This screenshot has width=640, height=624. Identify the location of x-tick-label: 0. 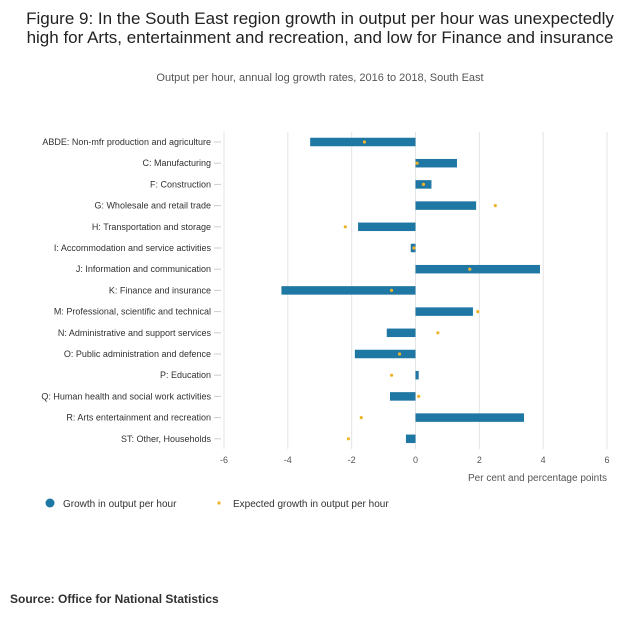
(415, 460).